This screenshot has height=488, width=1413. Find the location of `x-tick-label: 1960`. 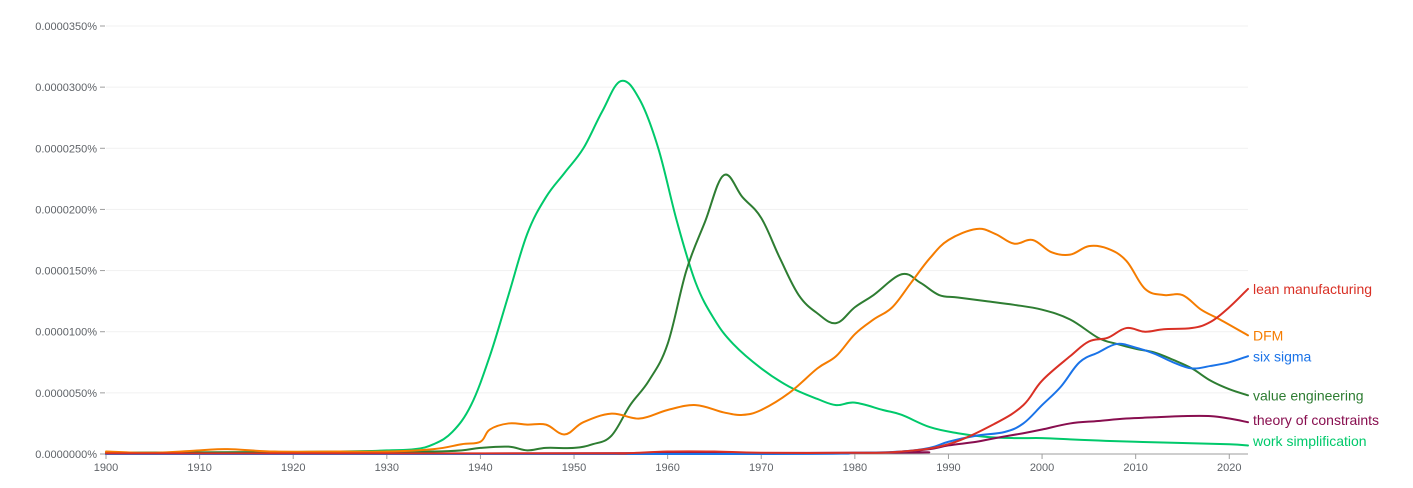

x-tick-label: 1960 is located at coordinates (667, 468).